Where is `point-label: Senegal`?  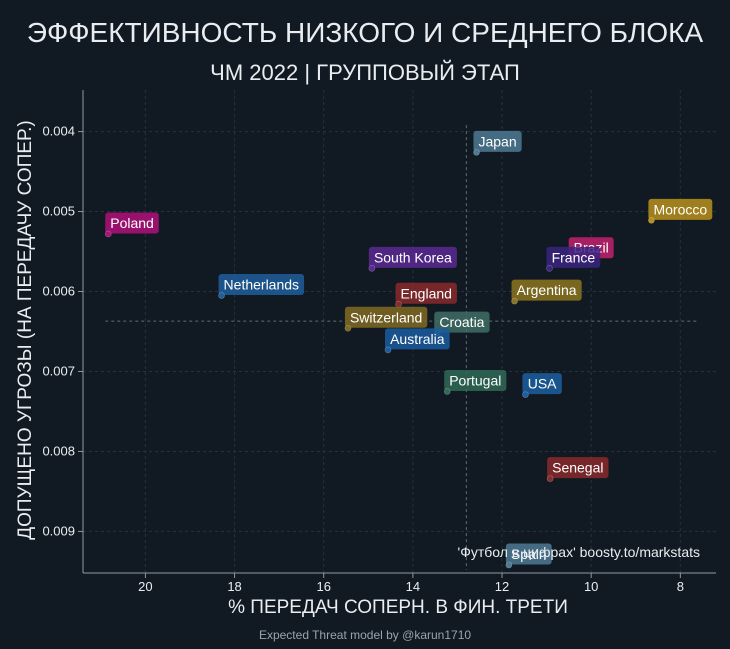 point-label: Senegal is located at coordinates (577, 468).